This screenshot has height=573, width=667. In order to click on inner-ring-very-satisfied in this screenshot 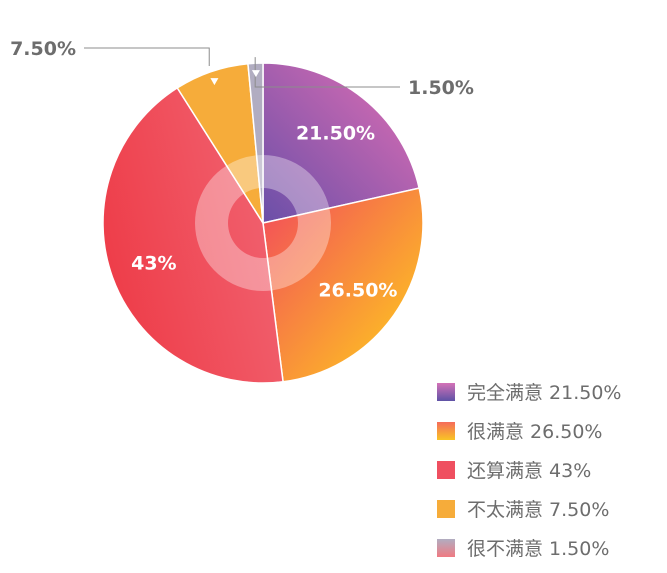, I will do `click(296, 185)`.